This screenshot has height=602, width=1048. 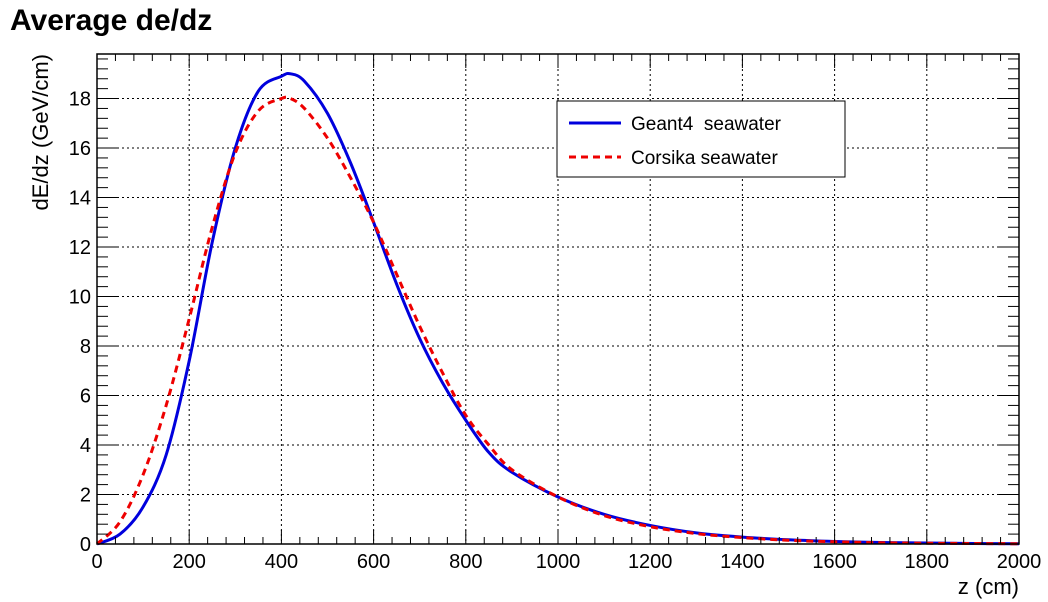 What do you see at coordinates (927, 562) in the screenshot?
I see `x-tick-label: 1800` at bounding box center [927, 562].